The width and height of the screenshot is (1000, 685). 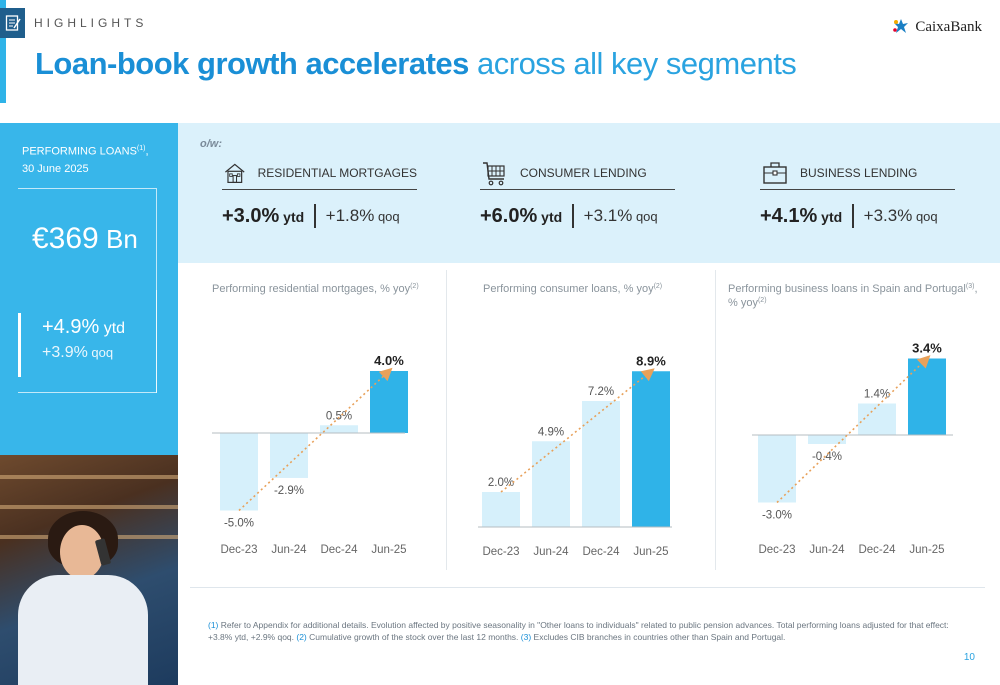 What do you see at coordinates (526, 637) in the screenshot?
I see `footnote-number: (3)` at bounding box center [526, 637].